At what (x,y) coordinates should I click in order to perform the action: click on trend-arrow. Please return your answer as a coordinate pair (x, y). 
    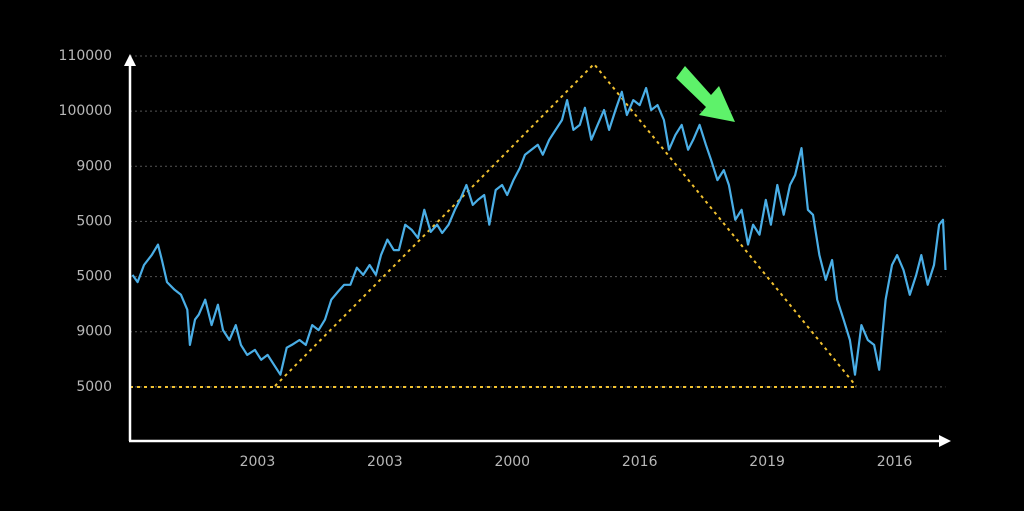
    Looking at the image, I should click on (705, 94).